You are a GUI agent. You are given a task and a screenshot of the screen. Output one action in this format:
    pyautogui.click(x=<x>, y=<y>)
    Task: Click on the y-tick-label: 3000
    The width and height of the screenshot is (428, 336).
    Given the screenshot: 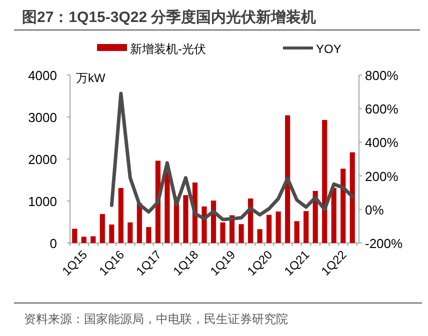 What is the action you would take?
    pyautogui.click(x=42, y=117)
    